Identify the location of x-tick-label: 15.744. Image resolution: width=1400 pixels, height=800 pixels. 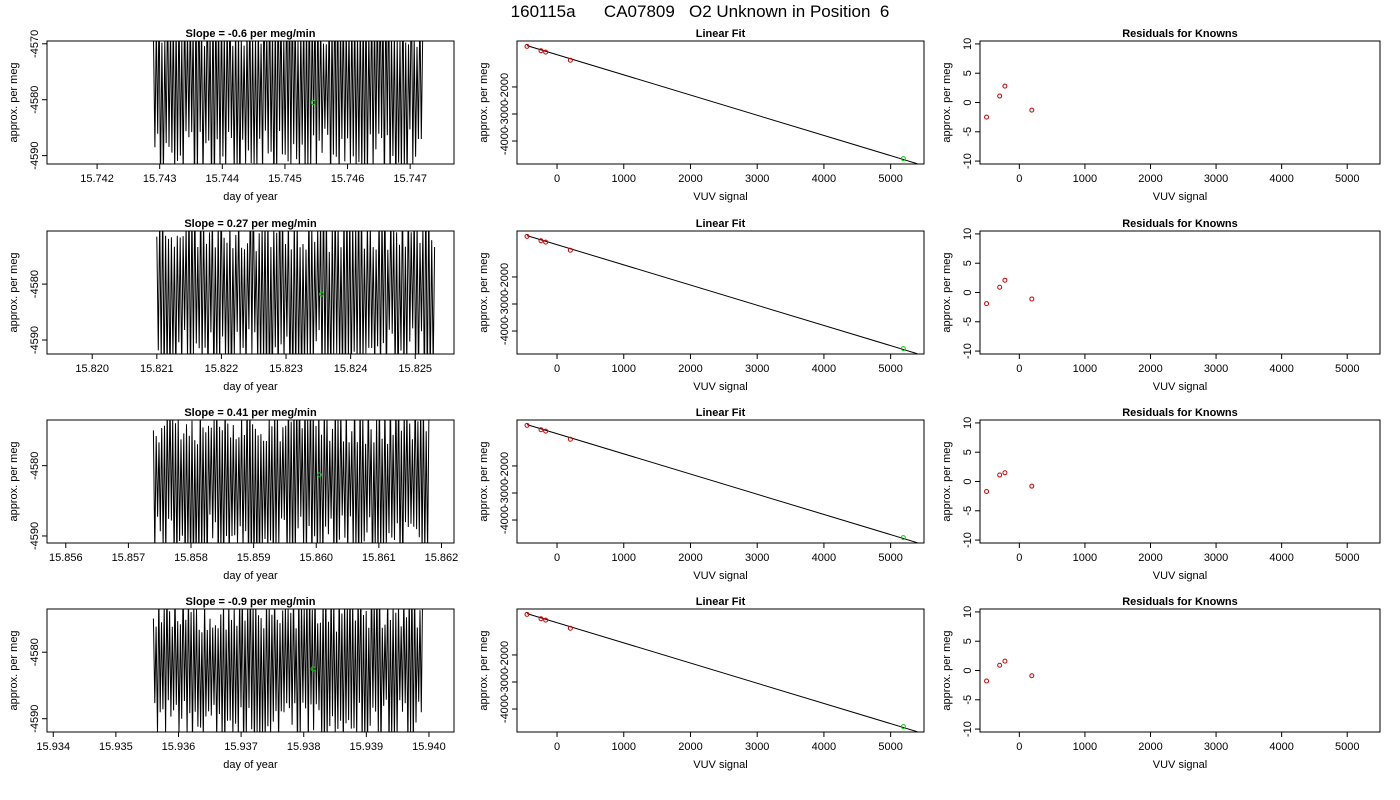
(222, 179).